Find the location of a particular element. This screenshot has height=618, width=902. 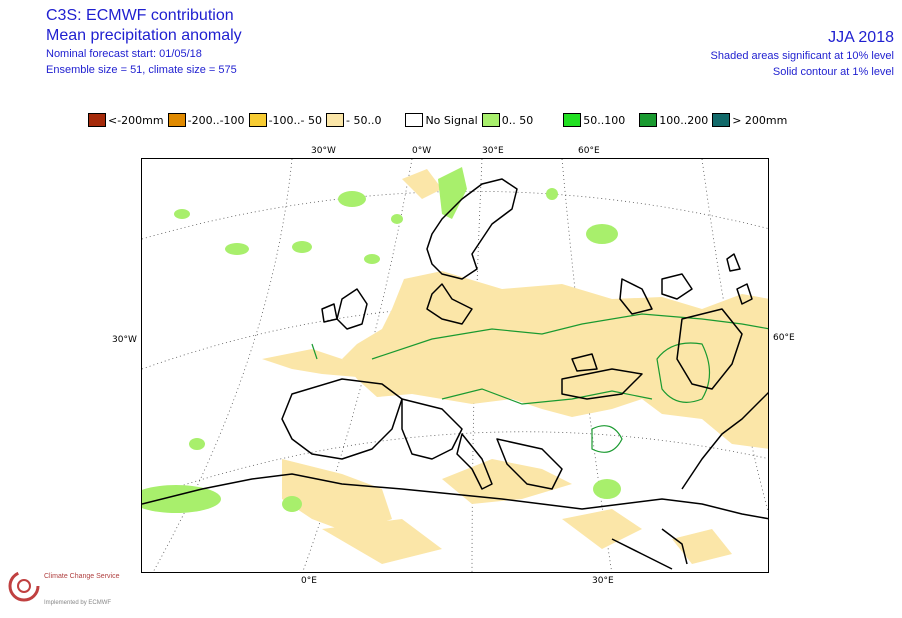

c3s-emblem-icon is located at coordinates (24, 586).